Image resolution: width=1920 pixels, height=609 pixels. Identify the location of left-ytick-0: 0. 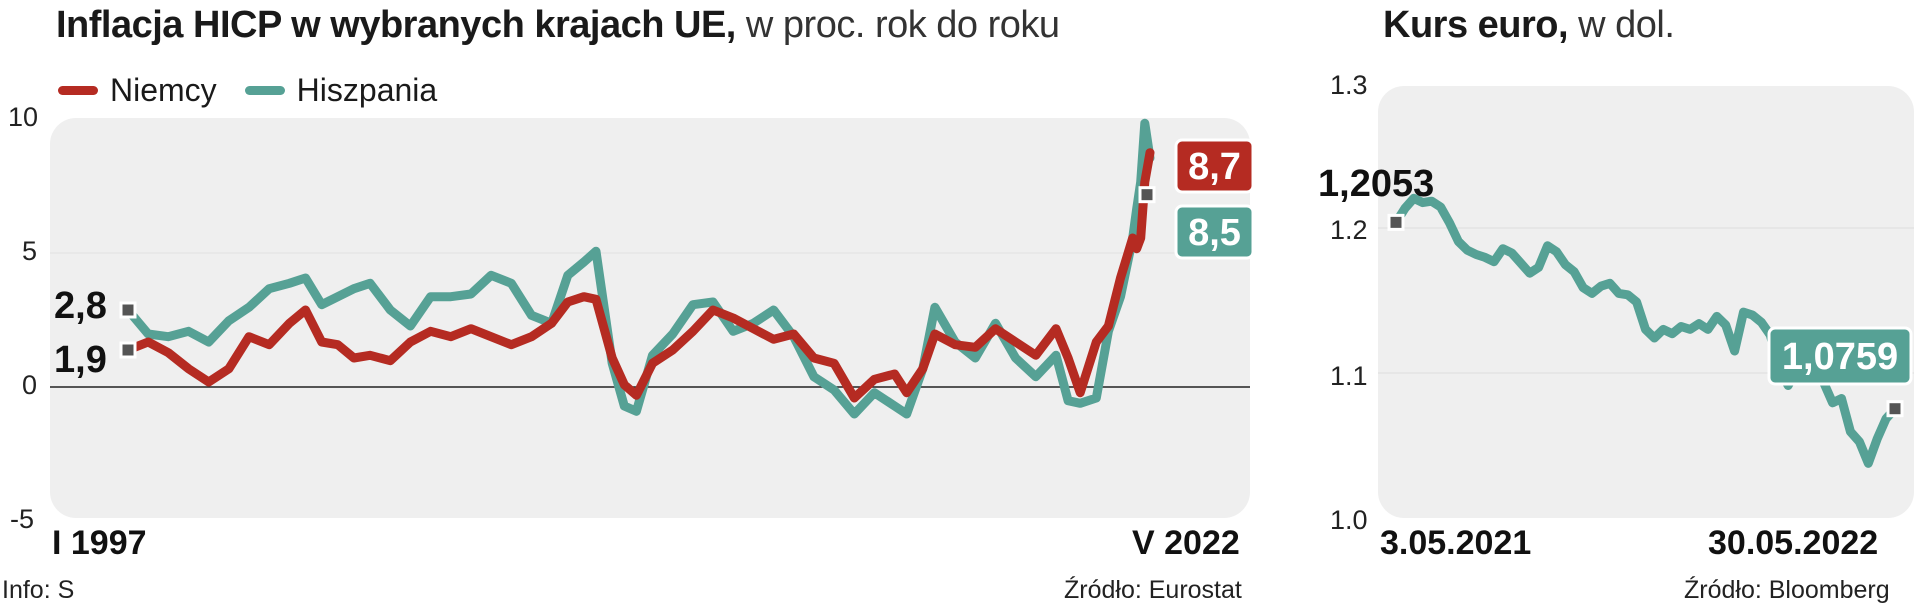
(30, 385).